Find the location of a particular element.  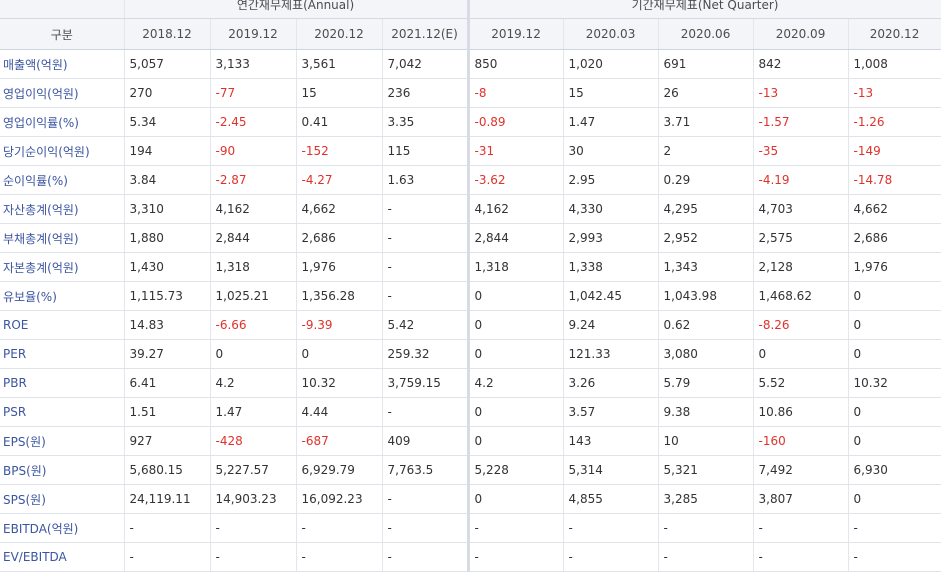

table-cell: 1,356.28 is located at coordinates (339, 296).